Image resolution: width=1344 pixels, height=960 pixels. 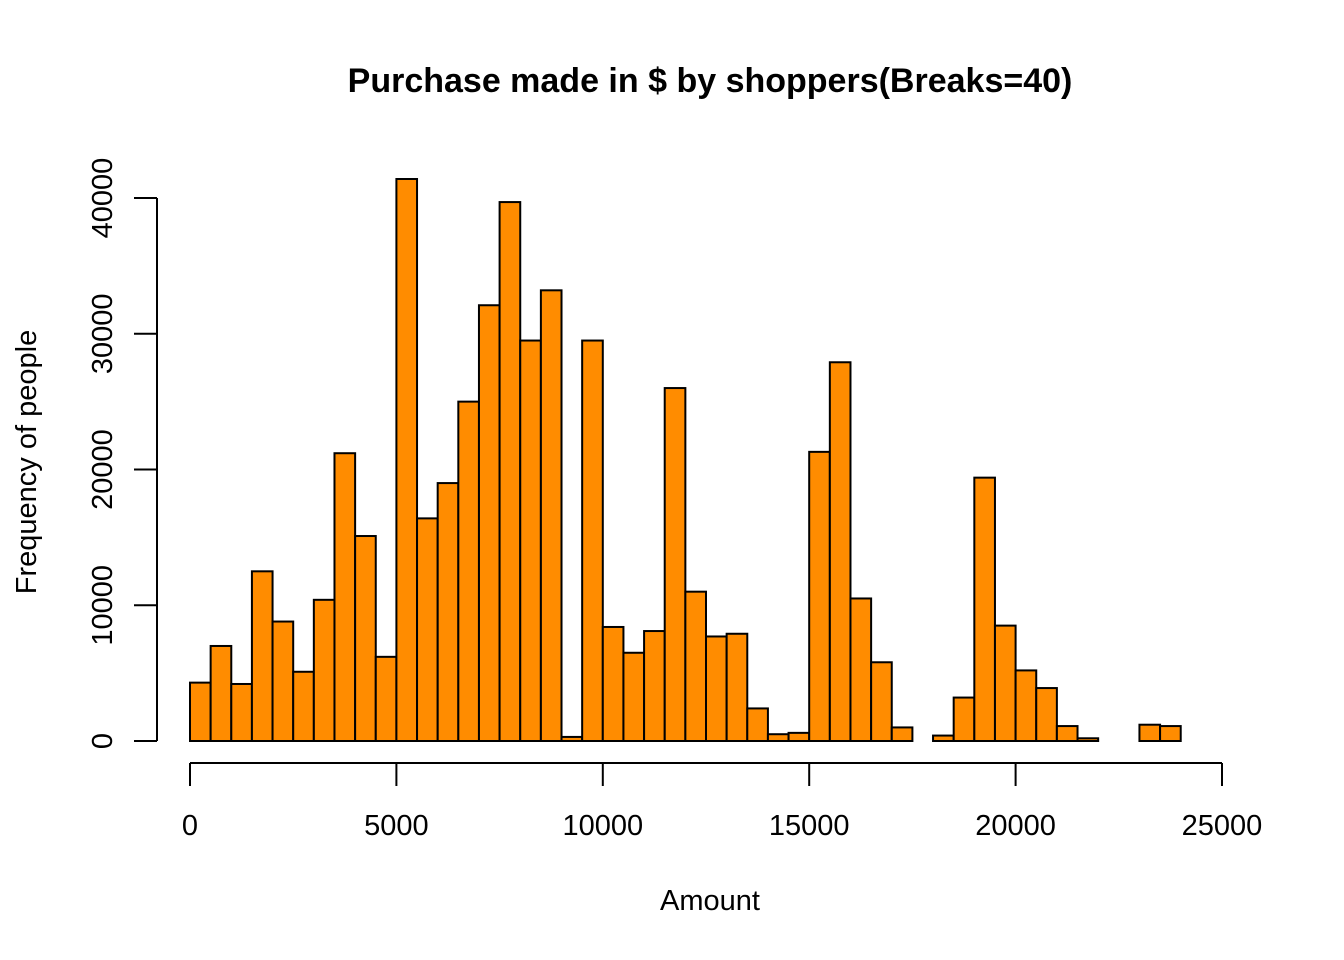 What do you see at coordinates (1222, 826) in the screenshot?
I see `x-tick-label: 25000` at bounding box center [1222, 826].